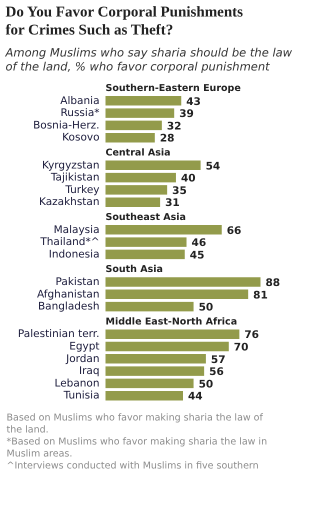 This screenshot has width=312, height=526. Describe the element at coordinates (188, 178) in the screenshot. I see `data-label: 40` at that location.